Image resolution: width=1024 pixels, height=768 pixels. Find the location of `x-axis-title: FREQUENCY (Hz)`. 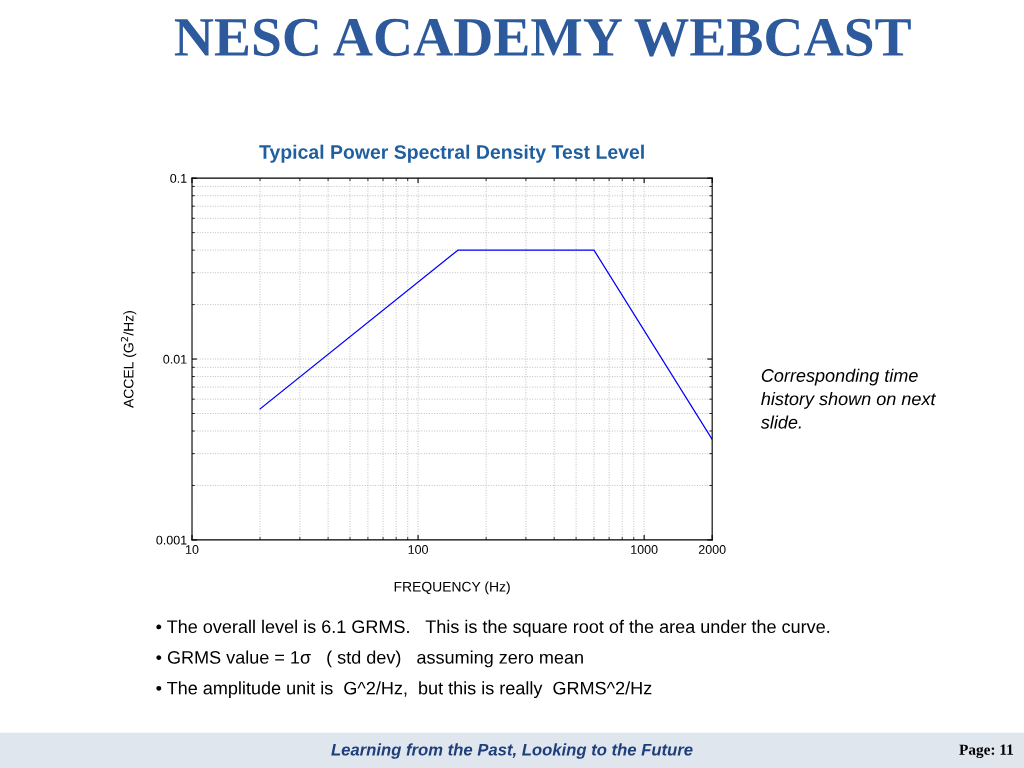

x-axis-title: FREQUENCY (Hz) is located at coordinates (452, 588).